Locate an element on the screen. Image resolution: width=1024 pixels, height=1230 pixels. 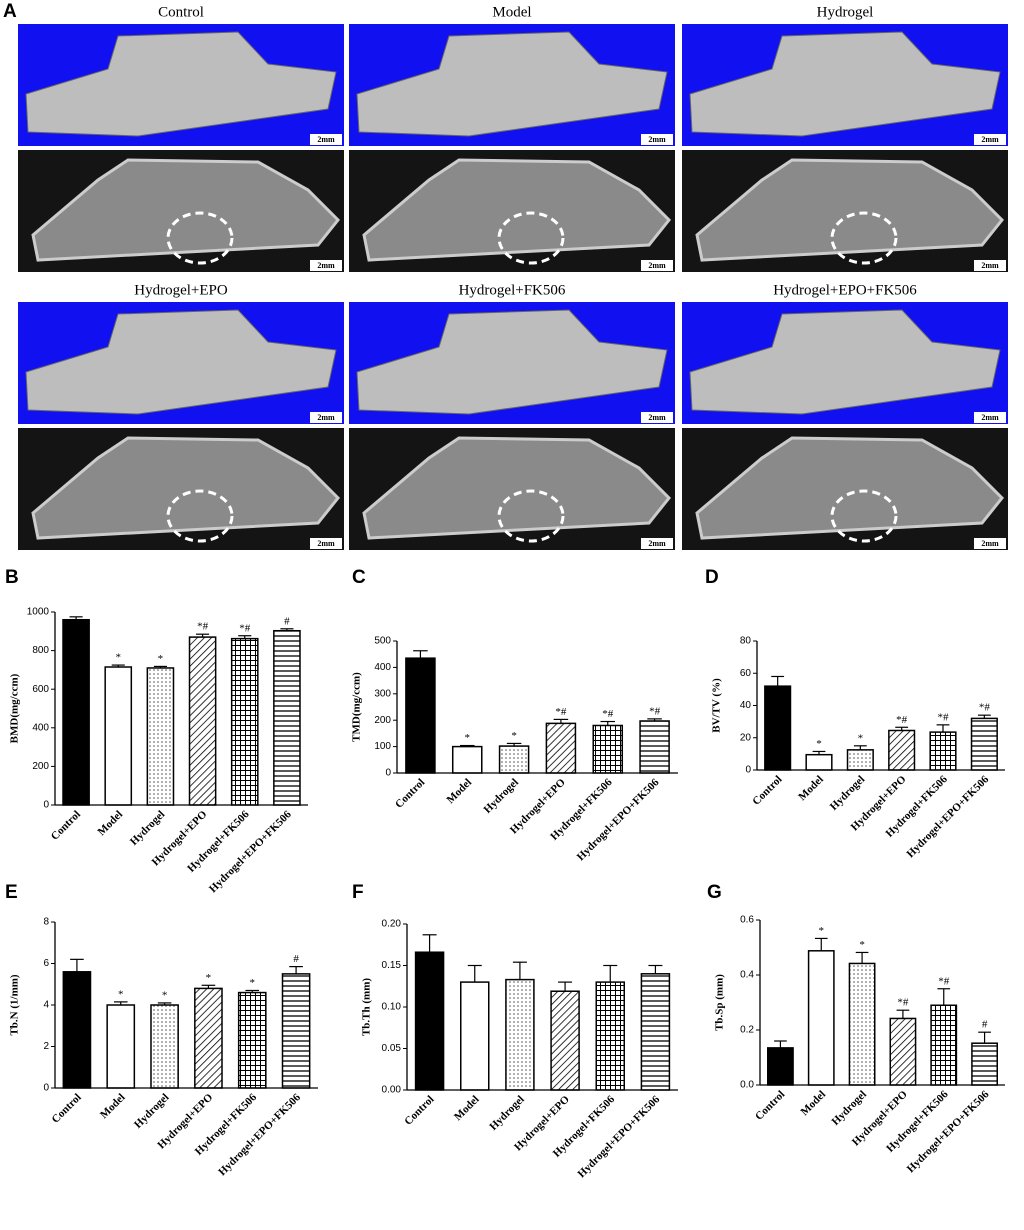
y-tick-label: 0.4 is located at coordinates (747, 975).